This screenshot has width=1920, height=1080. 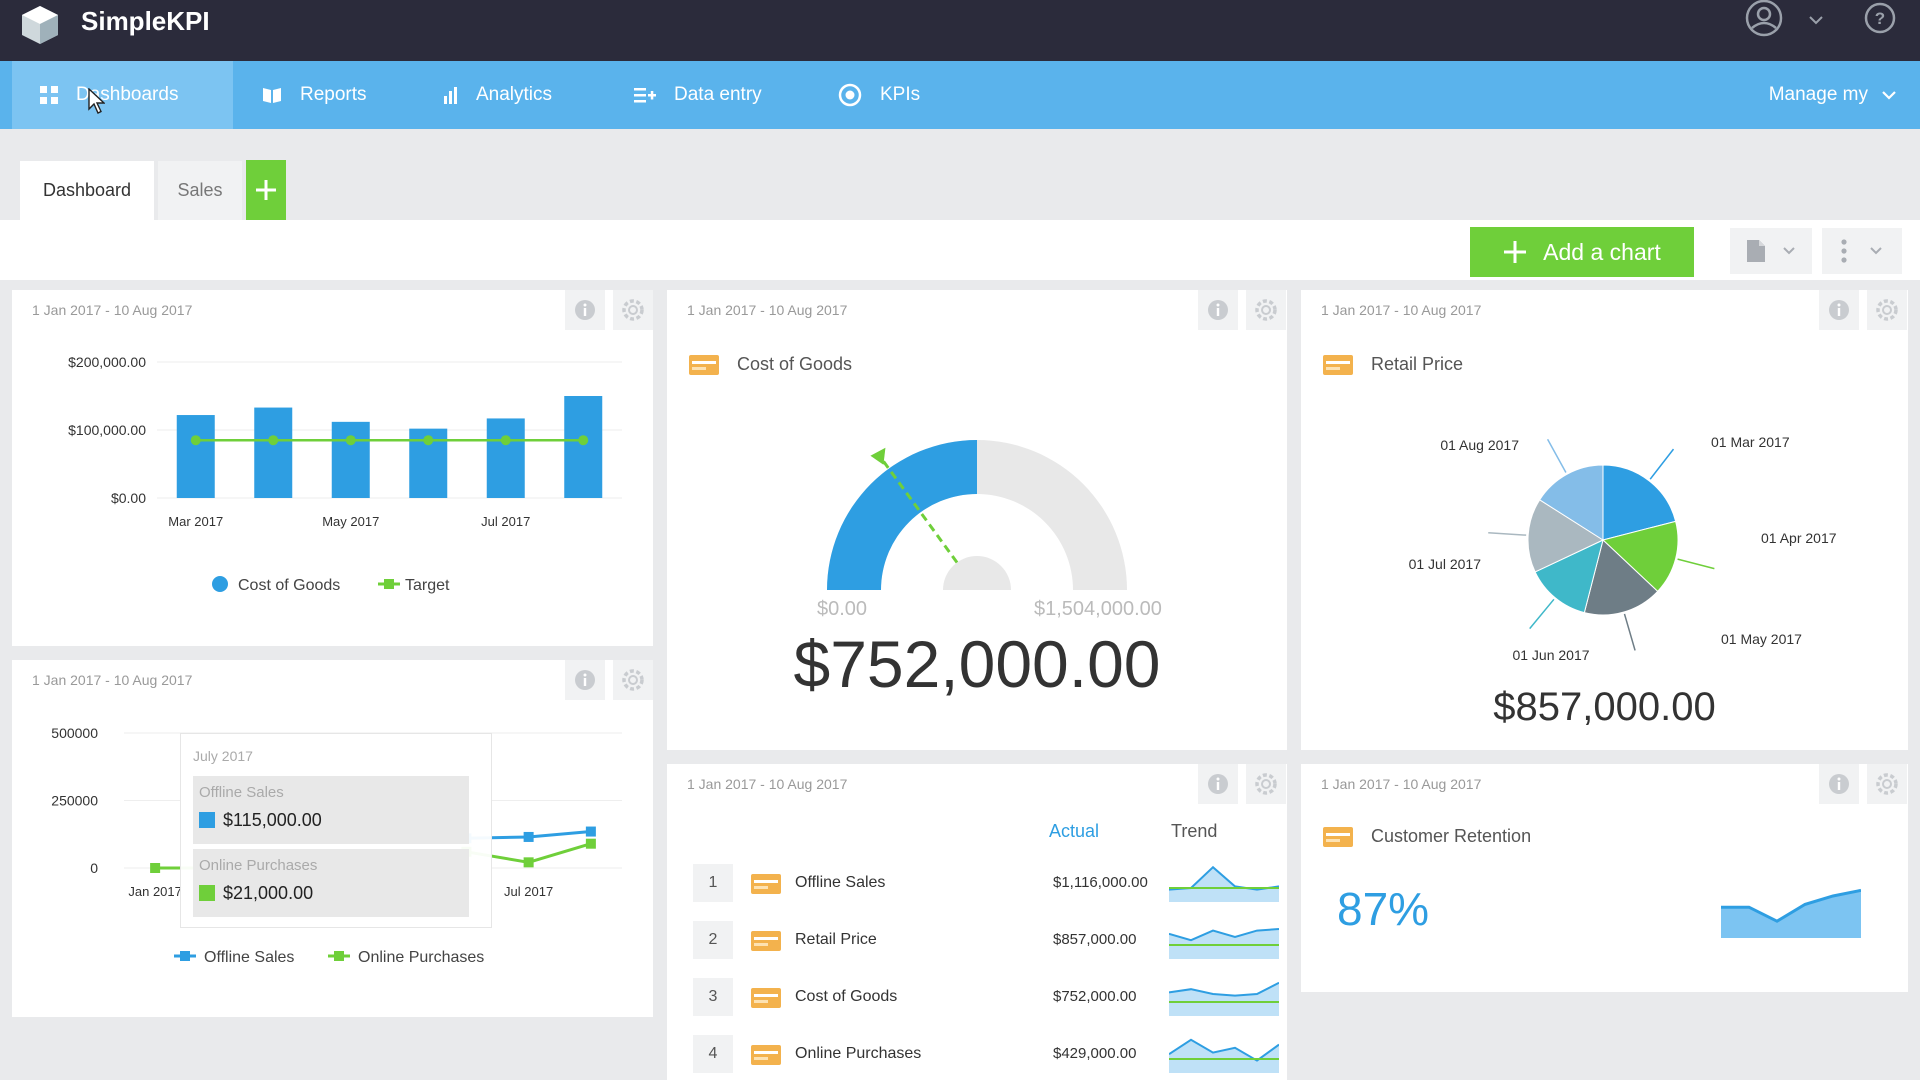 I want to click on sparkline-line, so click(x=1224, y=935).